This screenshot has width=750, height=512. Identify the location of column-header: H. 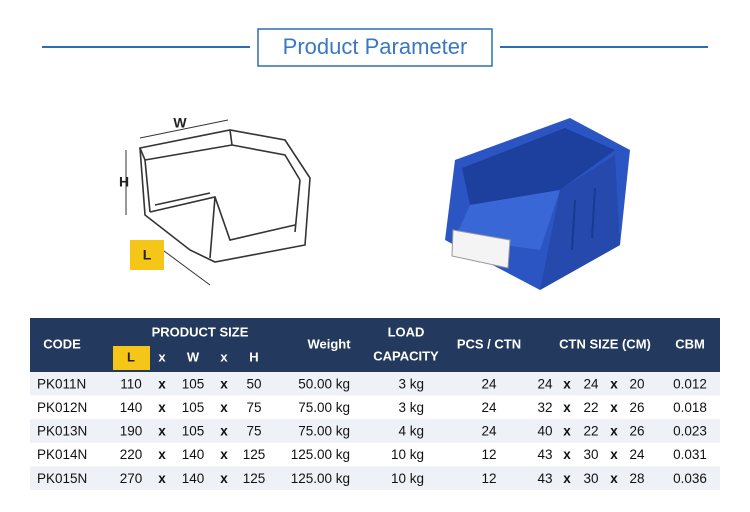
(253, 356).